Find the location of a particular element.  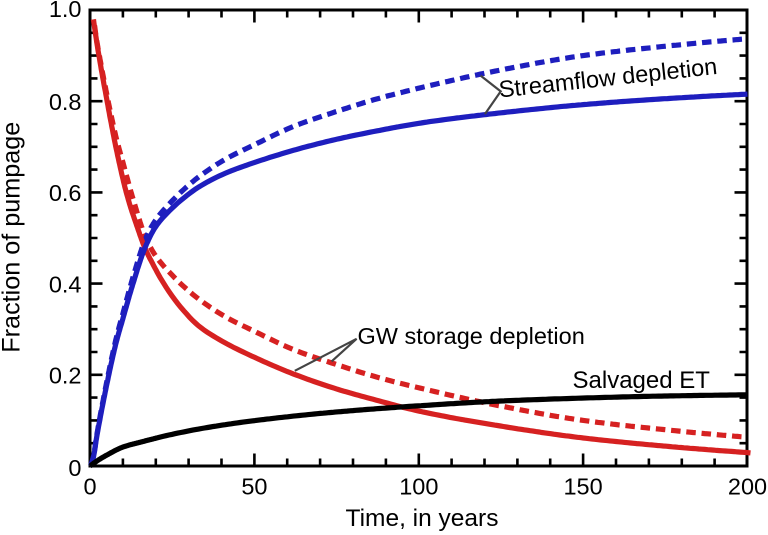

svg-text: 0.4 is located at coordinates (65, 284).